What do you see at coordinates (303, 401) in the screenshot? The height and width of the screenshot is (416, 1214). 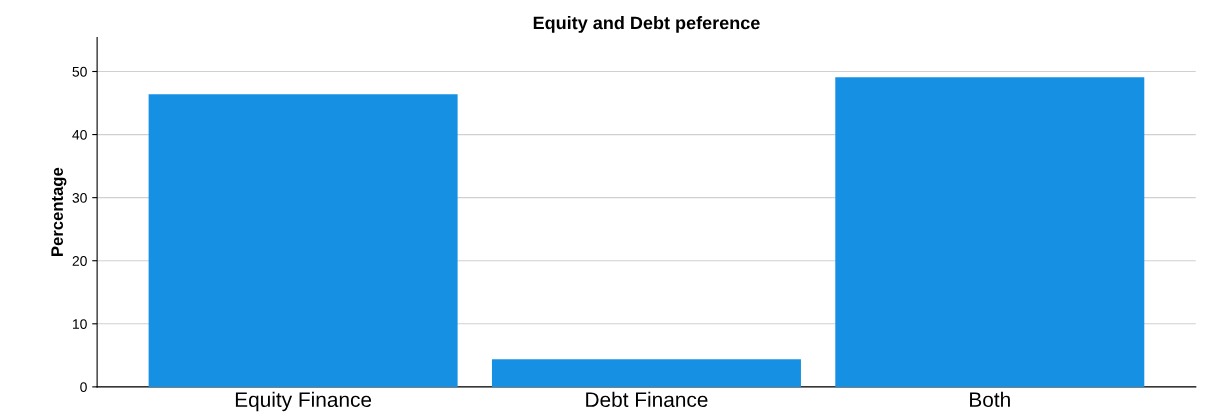 I see `x-tick-label: Equity Finance` at bounding box center [303, 401].